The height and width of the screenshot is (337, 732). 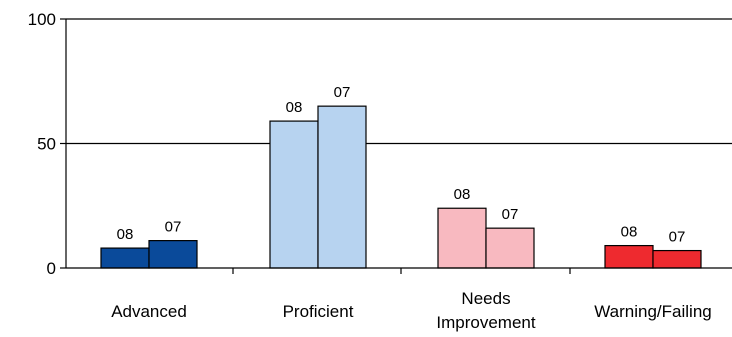 What do you see at coordinates (318, 311) in the screenshot?
I see `category-label: Proficient` at bounding box center [318, 311].